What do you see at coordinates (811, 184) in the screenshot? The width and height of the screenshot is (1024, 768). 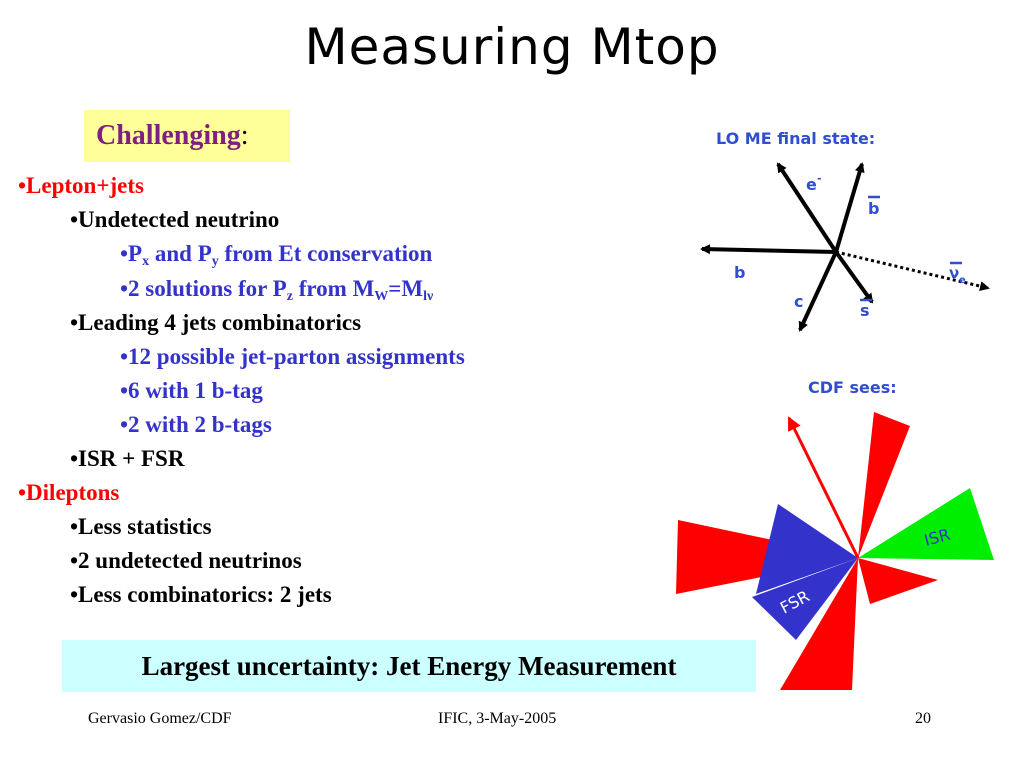 I see `label-electron: e` at bounding box center [811, 184].